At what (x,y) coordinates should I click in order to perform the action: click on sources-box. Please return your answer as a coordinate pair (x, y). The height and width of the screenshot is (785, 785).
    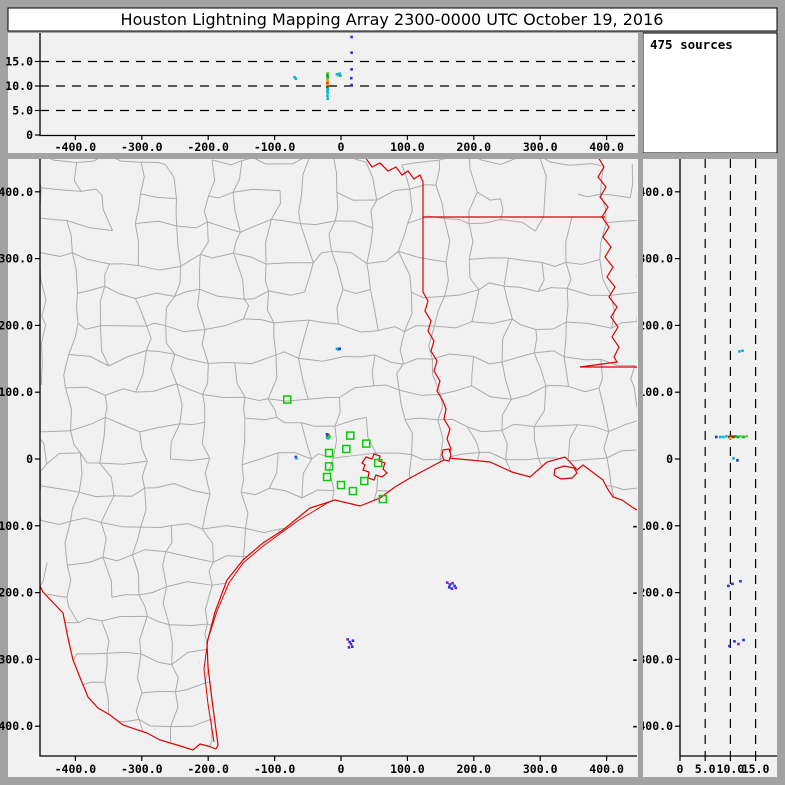
    Looking at the image, I should click on (710, 93).